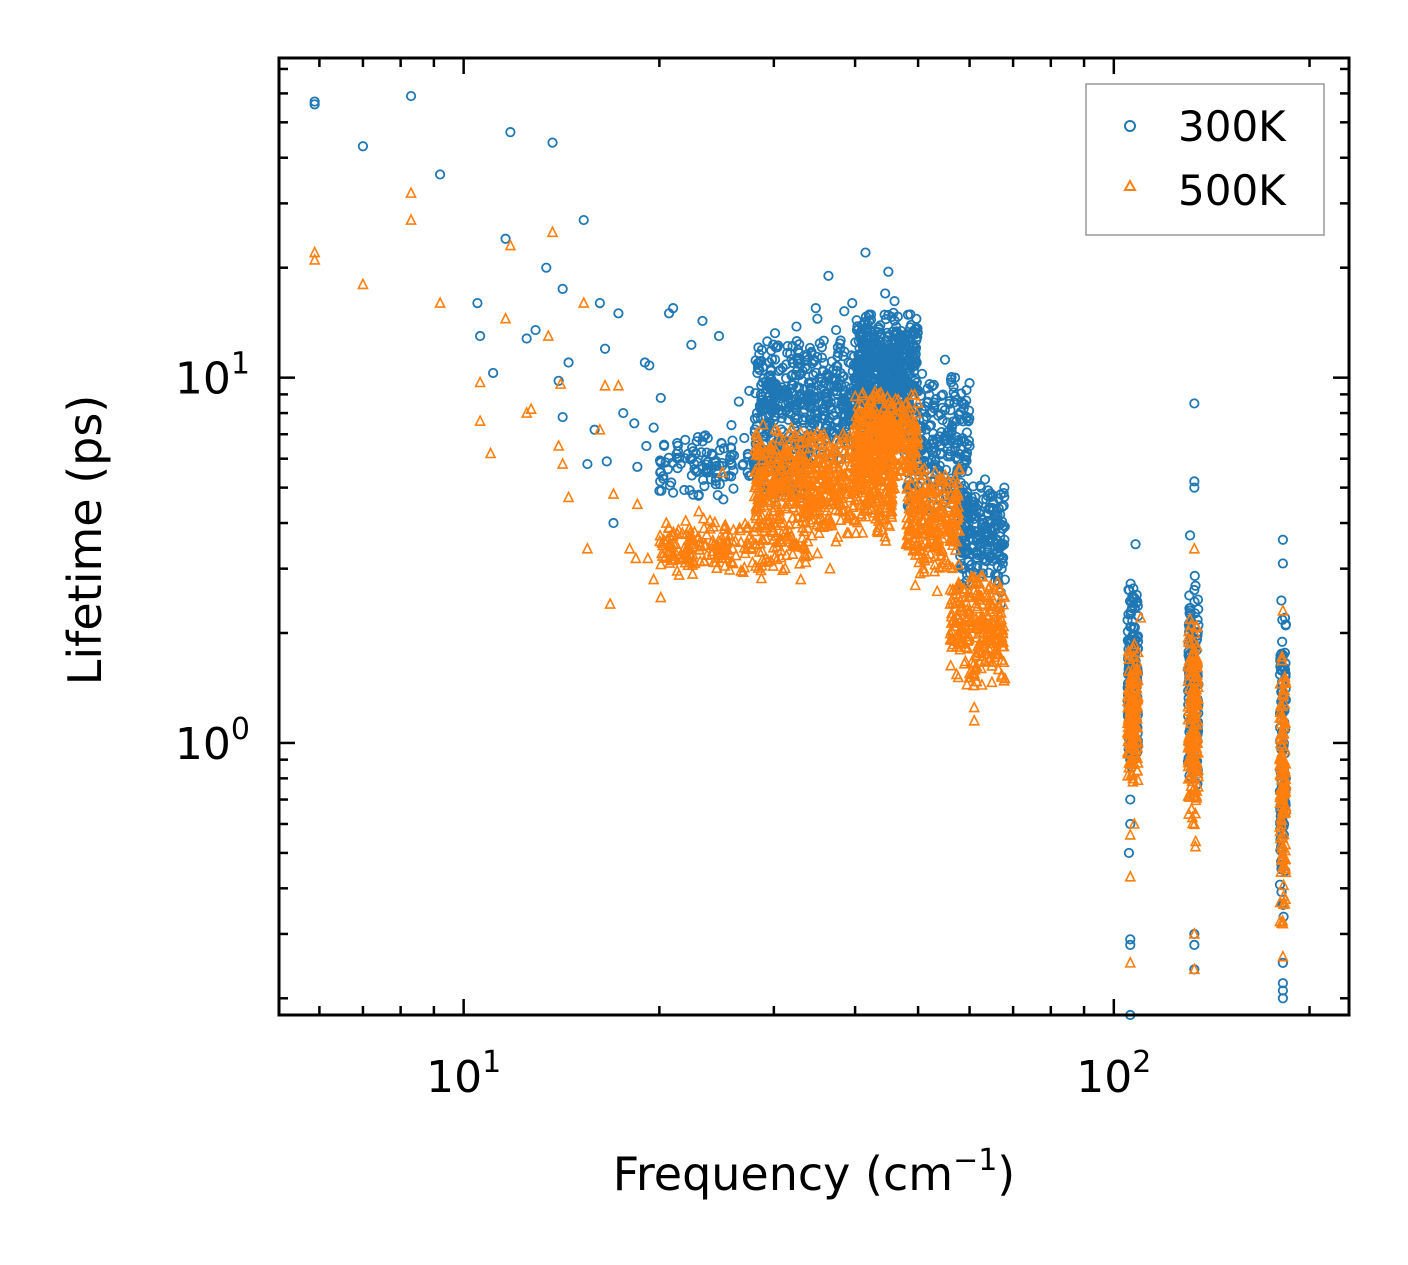  I want to click on y-axis-label: Lifetime (ps), so click(85, 540).